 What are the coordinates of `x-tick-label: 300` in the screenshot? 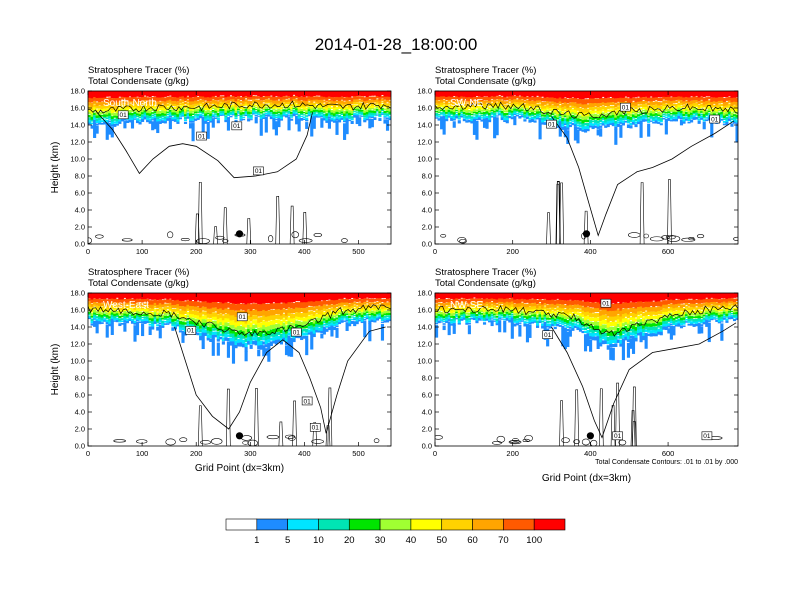 It's located at (250, 453).